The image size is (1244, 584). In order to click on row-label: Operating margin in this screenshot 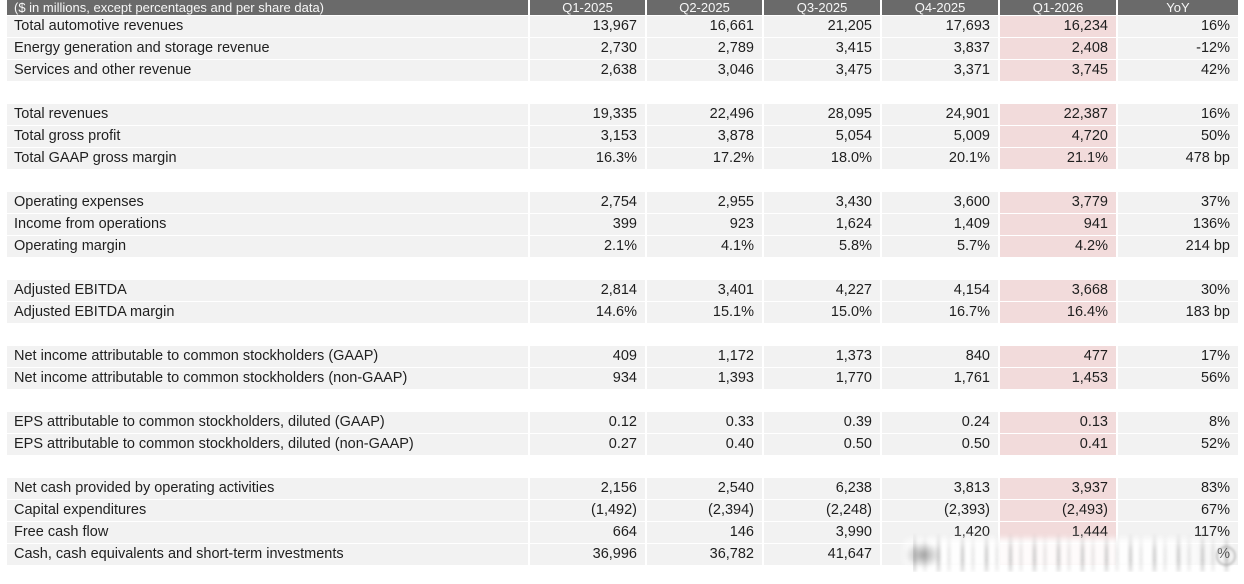, I will do `click(267, 246)`.